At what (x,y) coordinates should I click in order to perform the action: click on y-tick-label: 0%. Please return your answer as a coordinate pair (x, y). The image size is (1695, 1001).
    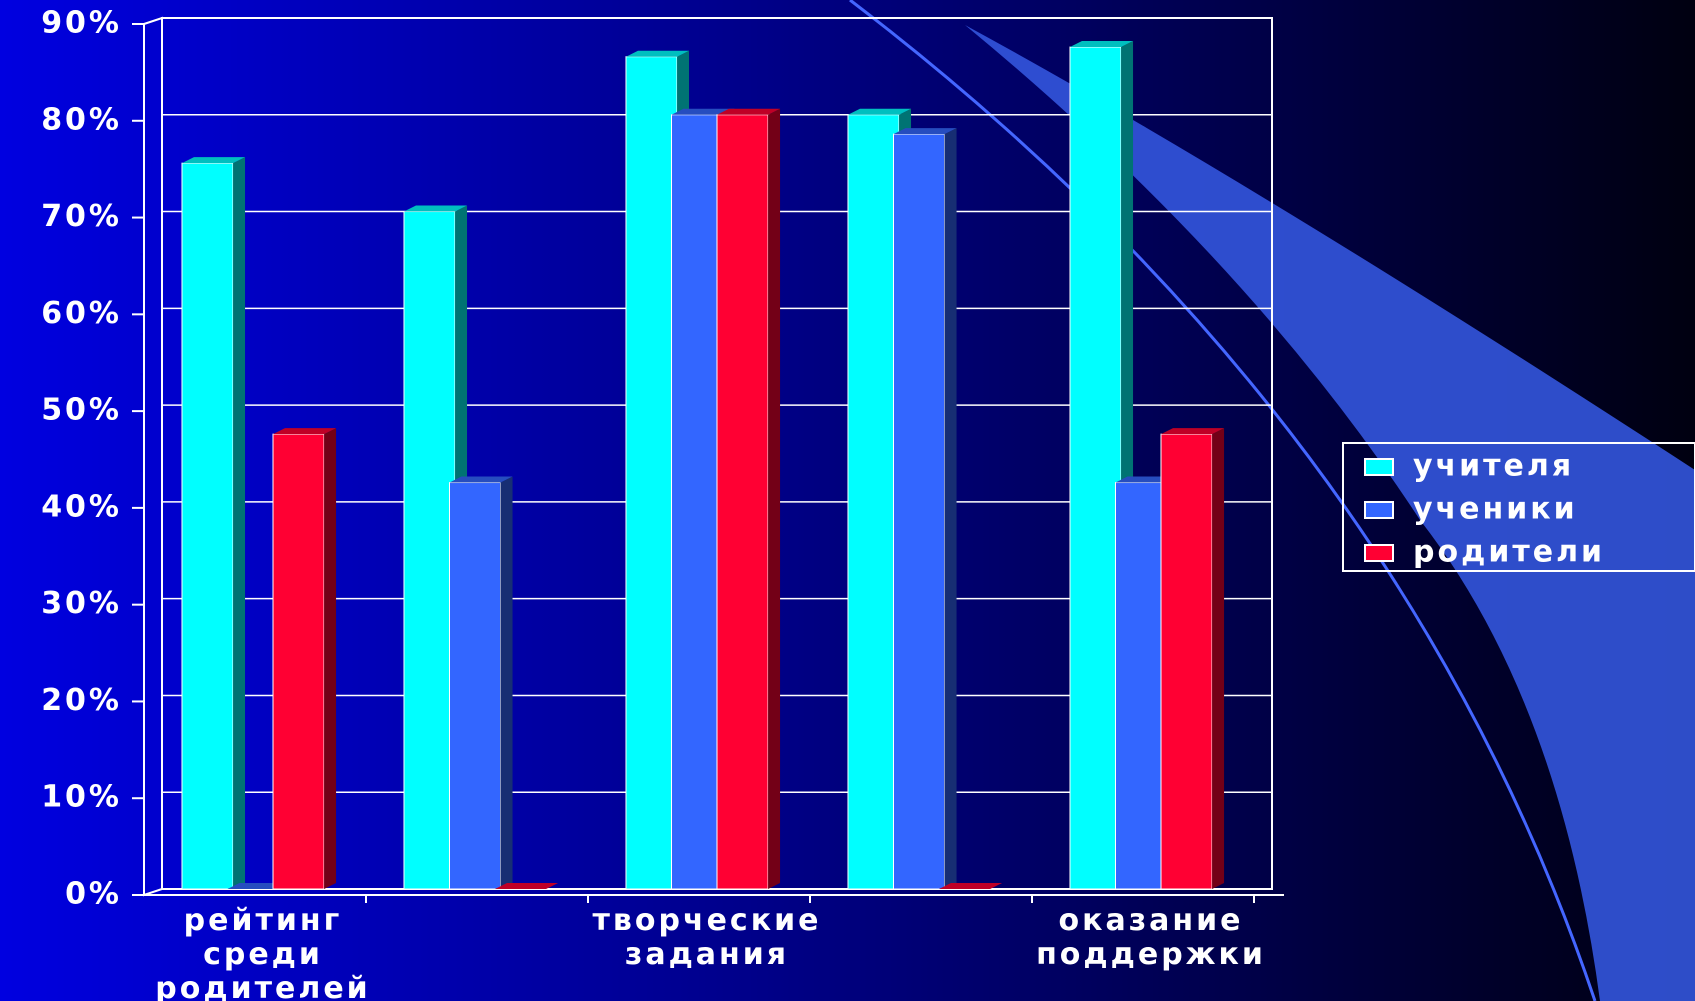
    Looking at the image, I should click on (93, 894).